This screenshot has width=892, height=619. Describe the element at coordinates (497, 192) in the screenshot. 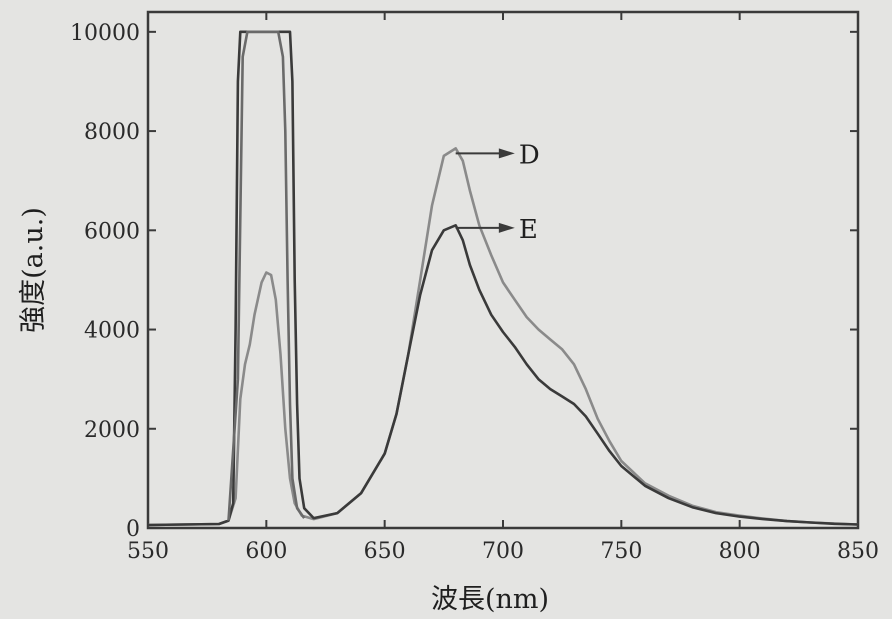

I see `annotation-layer: DE` at that location.